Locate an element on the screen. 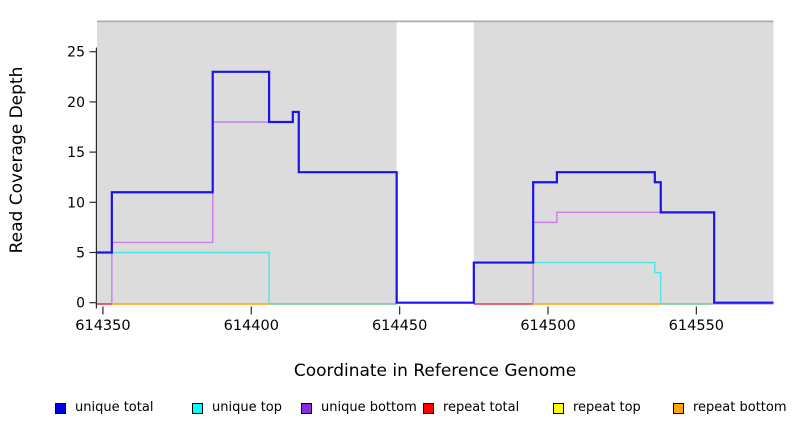 This screenshot has width=792, height=432. x-tick-label: 614350 is located at coordinates (102, 326).